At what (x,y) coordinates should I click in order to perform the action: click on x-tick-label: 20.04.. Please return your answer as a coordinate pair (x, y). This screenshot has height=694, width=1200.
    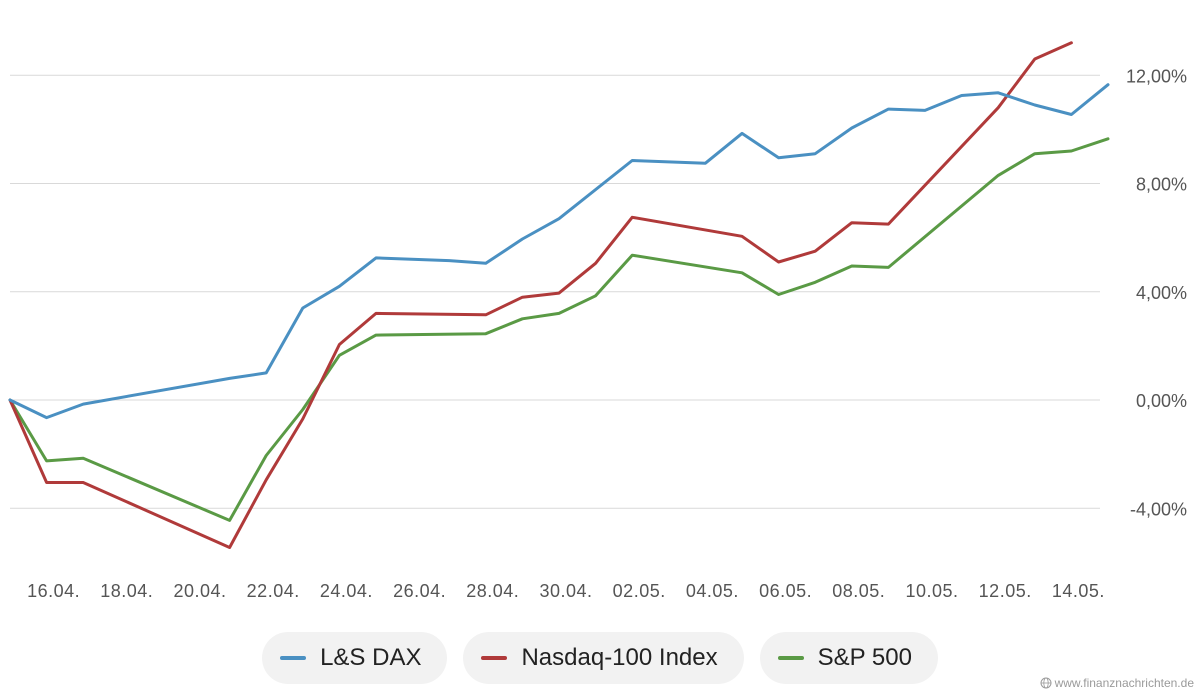
    Looking at the image, I should click on (199, 591).